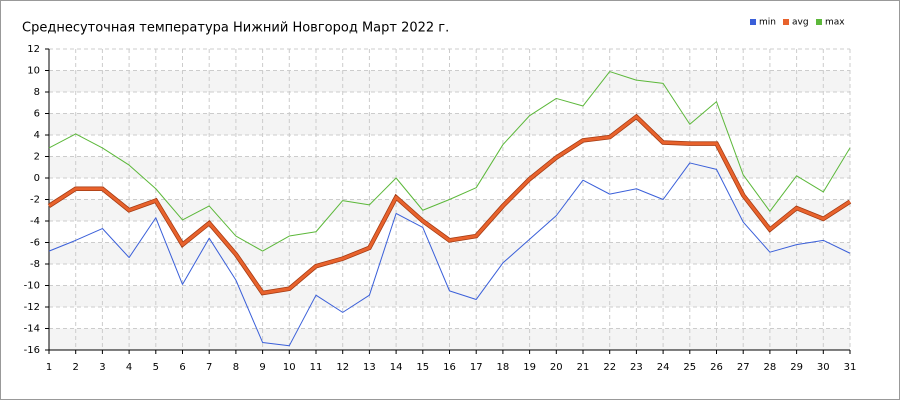 The height and width of the screenshot is (404, 900). Describe the element at coordinates (37, 178) in the screenshot. I see `y-tick-label: 0` at that location.